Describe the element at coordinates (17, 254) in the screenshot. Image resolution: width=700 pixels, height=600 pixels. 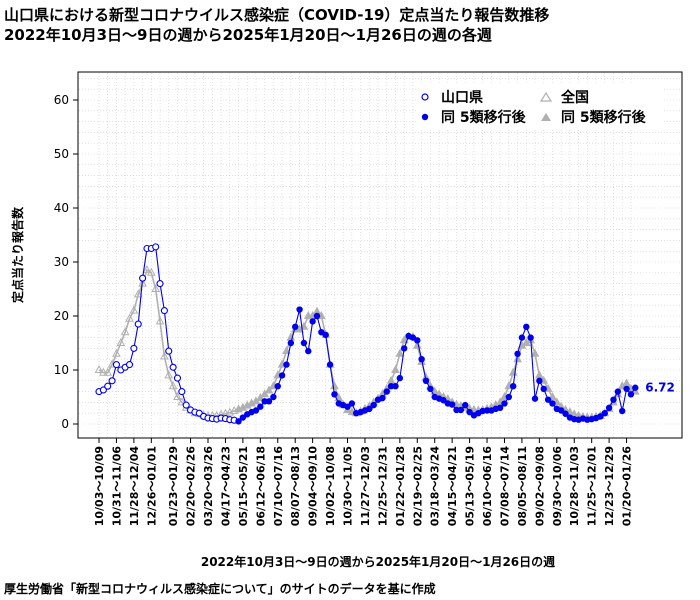
I see `y-axis-label: 定点当たり報告数` at that location.